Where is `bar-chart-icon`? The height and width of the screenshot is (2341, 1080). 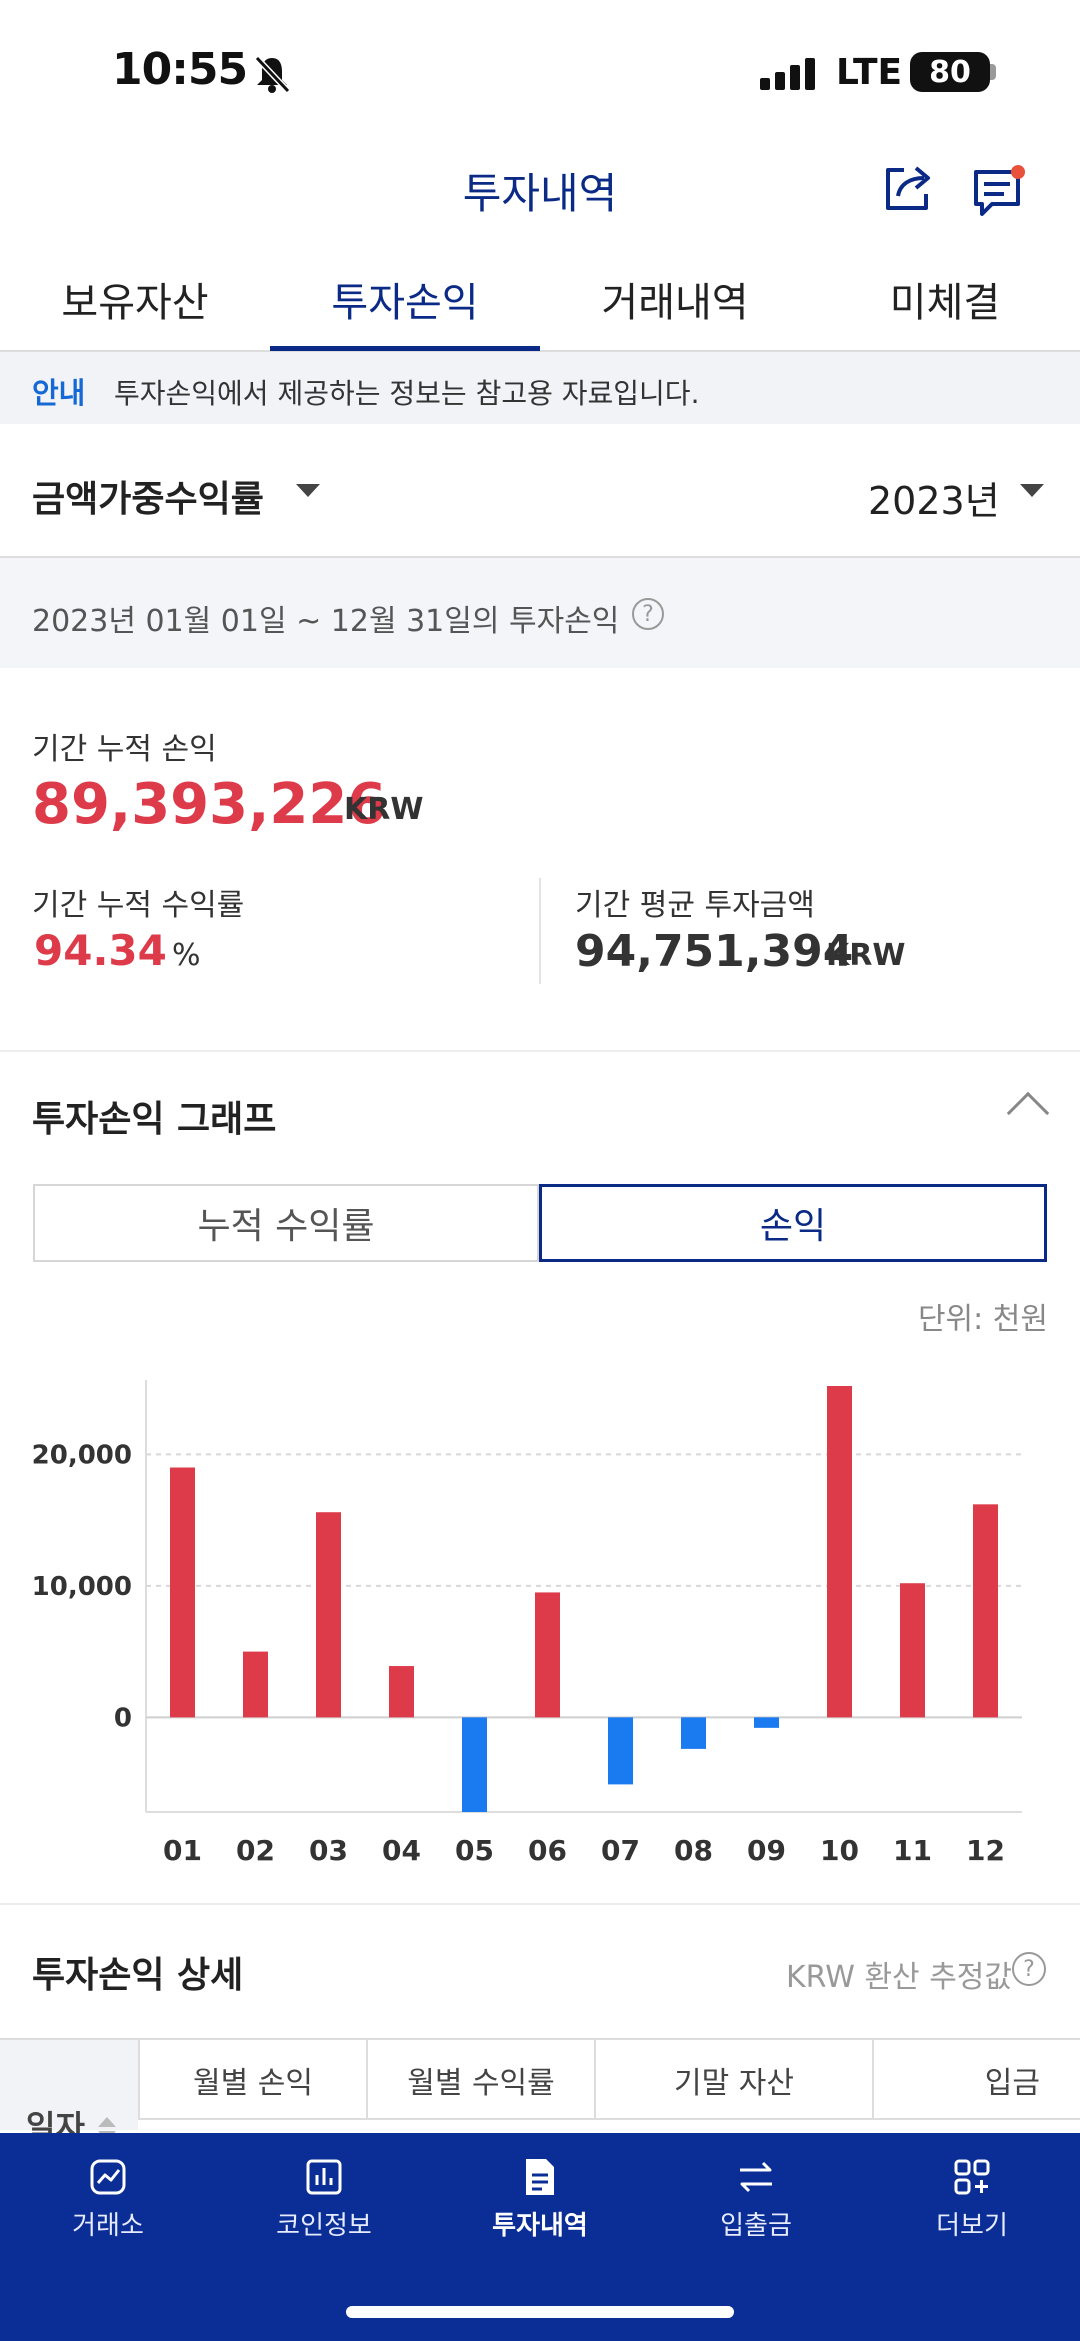
bar-chart-icon is located at coordinates (324, 2177).